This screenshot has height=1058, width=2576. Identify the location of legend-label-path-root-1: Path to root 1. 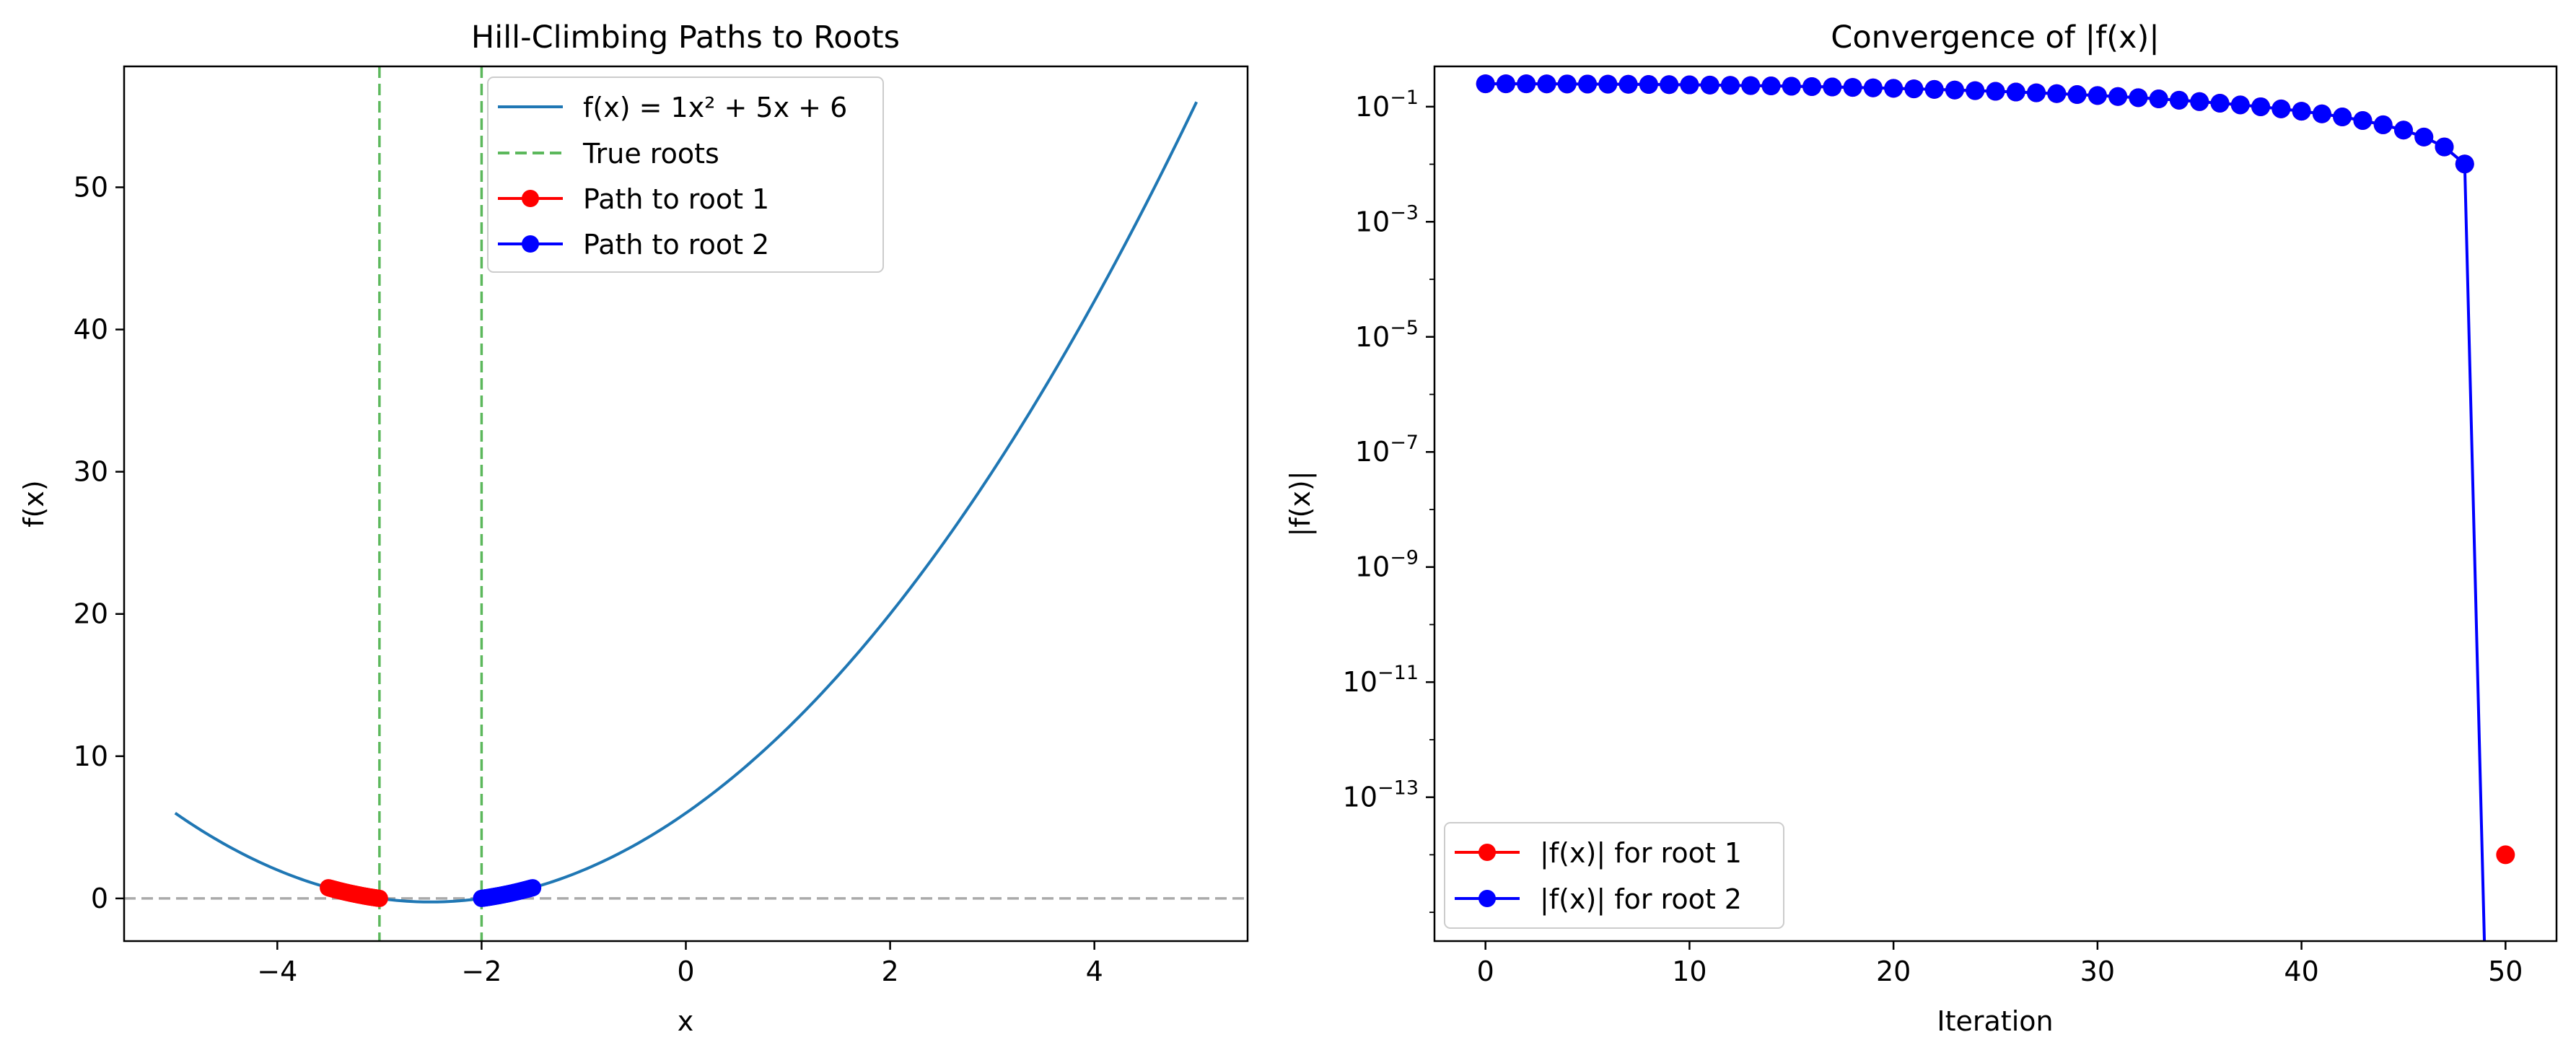
(676, 199).